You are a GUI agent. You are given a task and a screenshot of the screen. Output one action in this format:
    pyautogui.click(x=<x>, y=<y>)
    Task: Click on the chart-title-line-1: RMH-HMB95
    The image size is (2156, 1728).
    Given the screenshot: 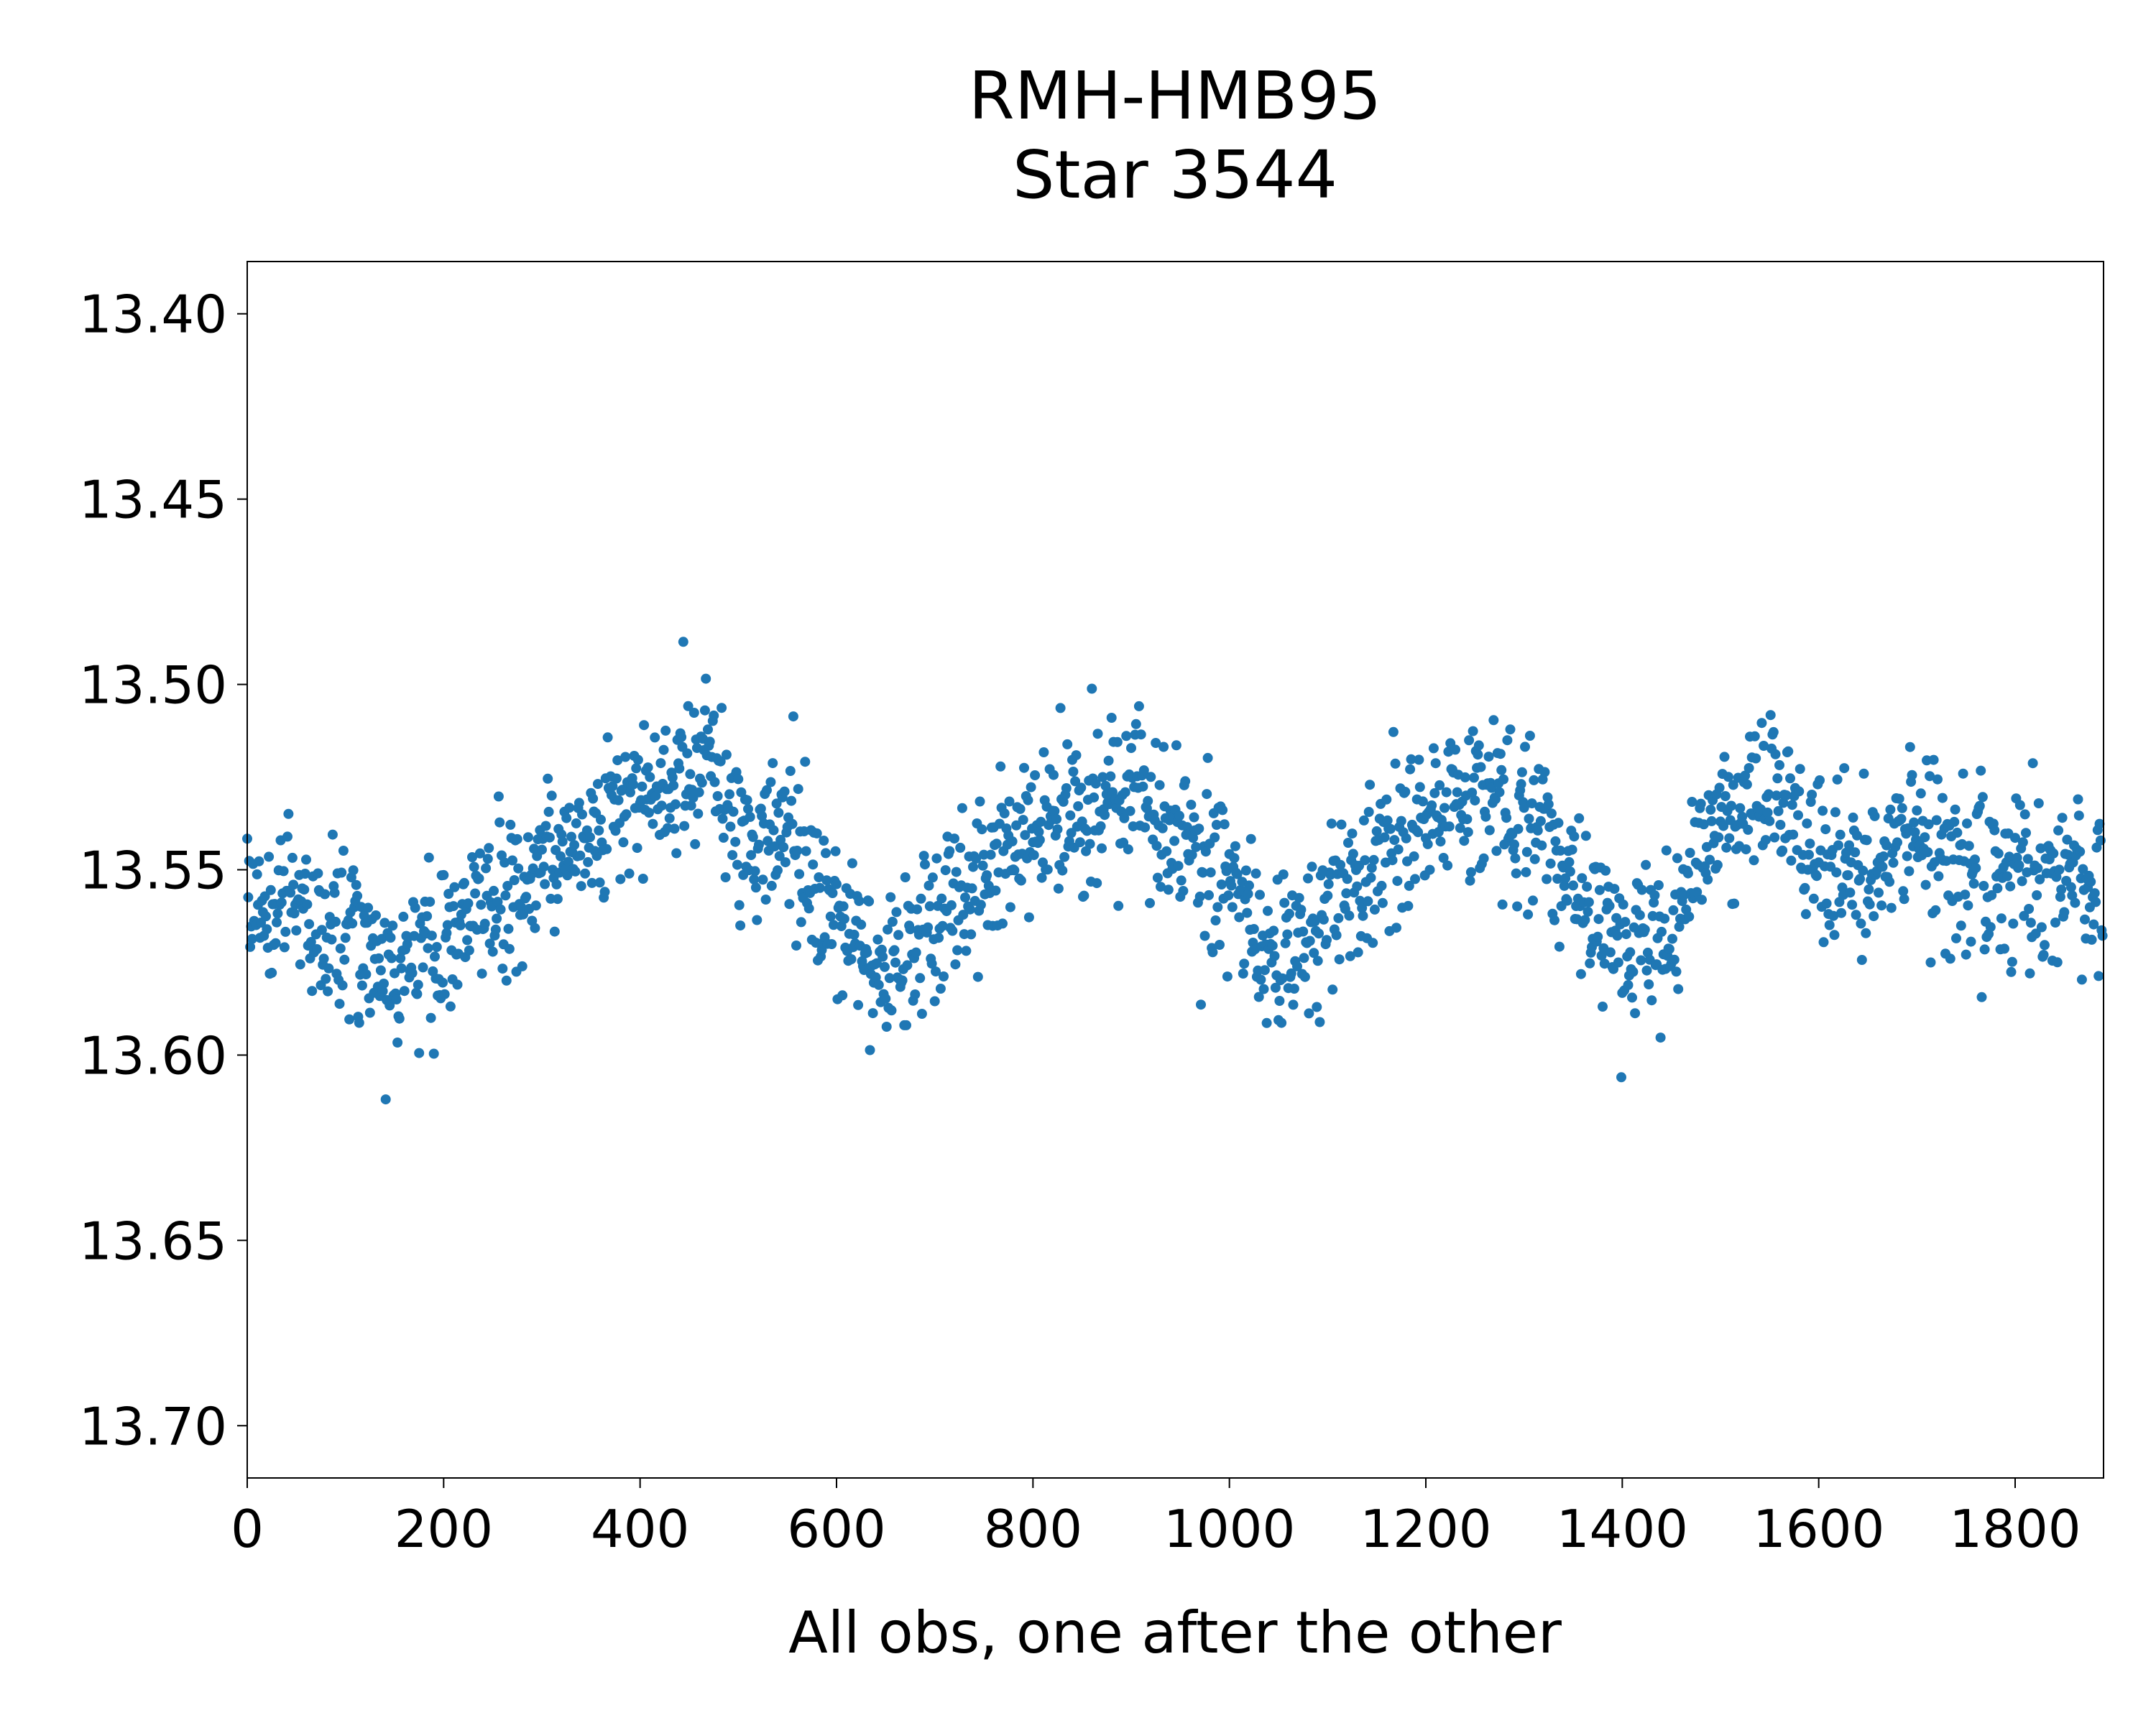 What is the action you would take?
    pyautogui.click(x=1175, y=96)
    